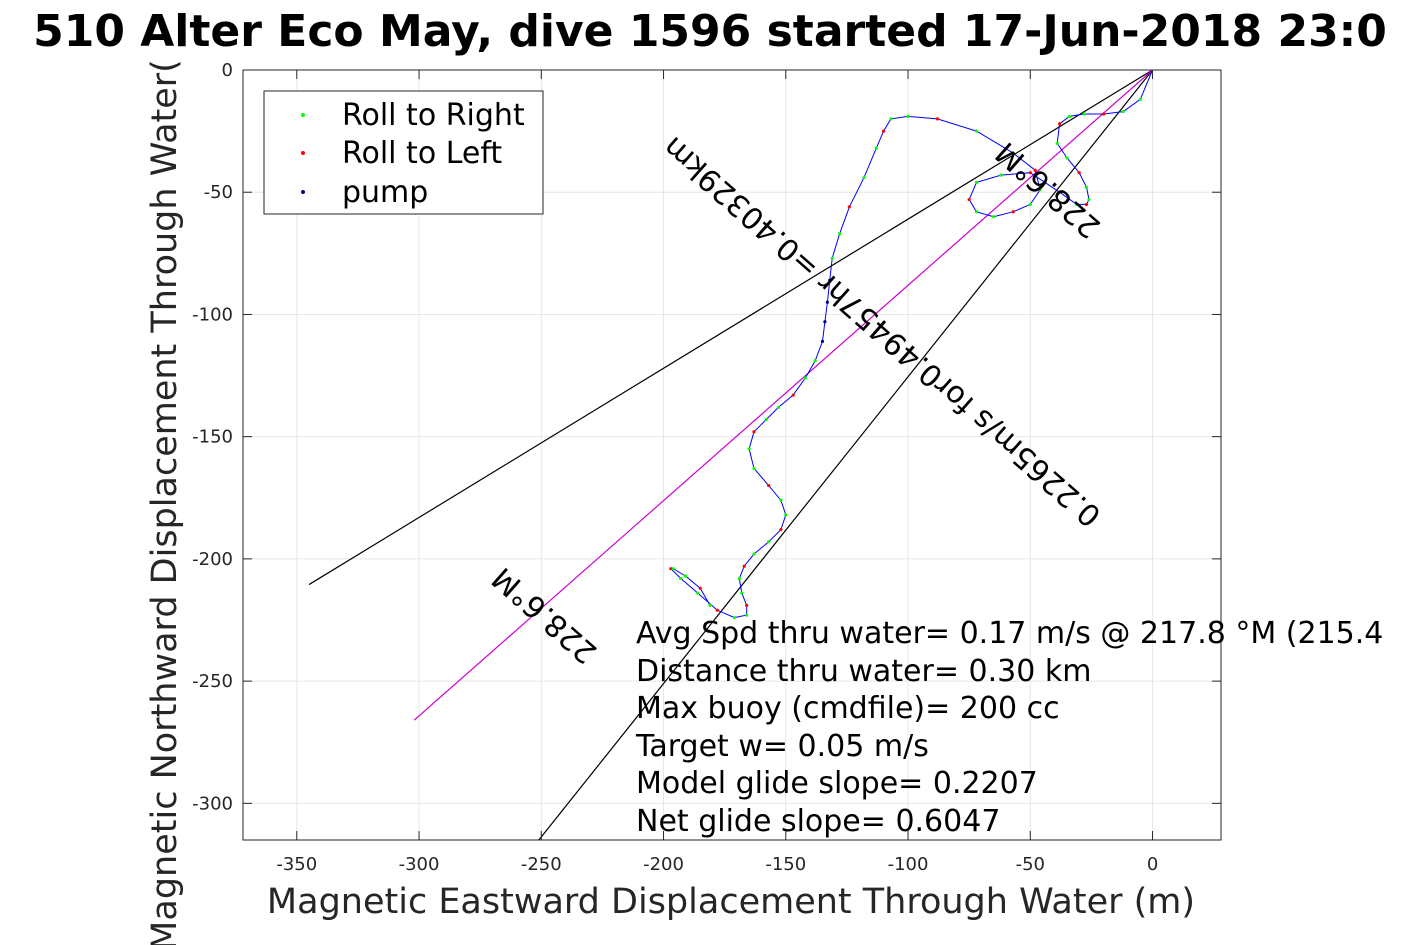 This screenshot has width=1417, height=945. What do you see at coordinates (837, 783) in the screenshot?
I see `stat-model-glide-slope: Model glide slope= 0.2207` at bounding box center [837, 783].